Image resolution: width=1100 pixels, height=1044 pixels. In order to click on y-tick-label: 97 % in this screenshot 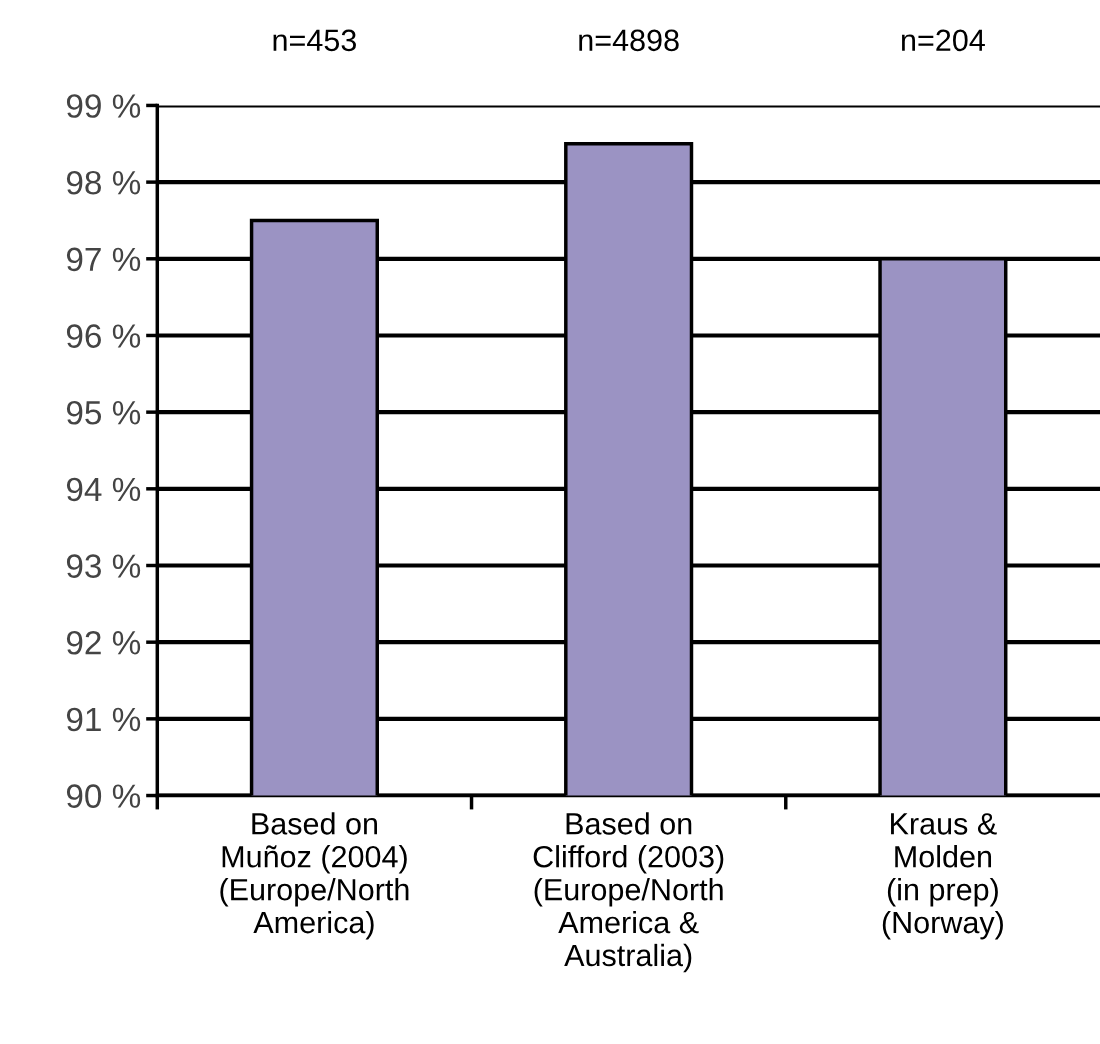, I will do `click(103, 259)`.